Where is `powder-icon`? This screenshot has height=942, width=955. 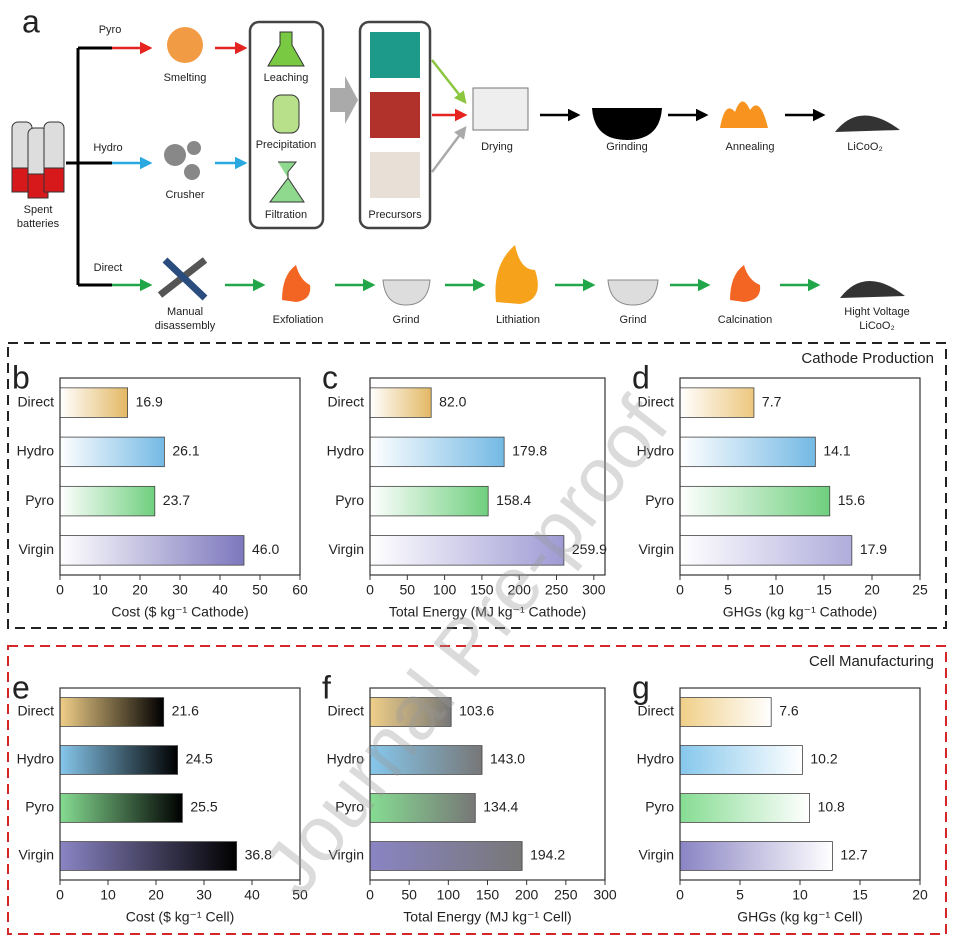
powder-icon is located at coordinates (867, 123).